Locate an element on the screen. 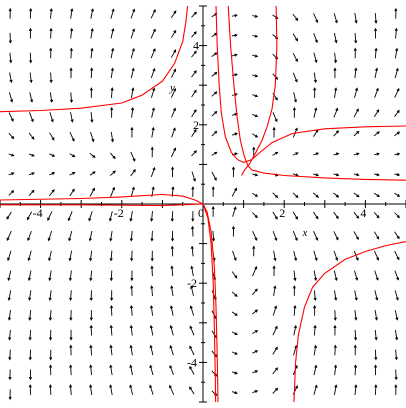 The height and width of the screenshot is (408, 406). y-tick-label: 4 is located at coordinates (196, 46).